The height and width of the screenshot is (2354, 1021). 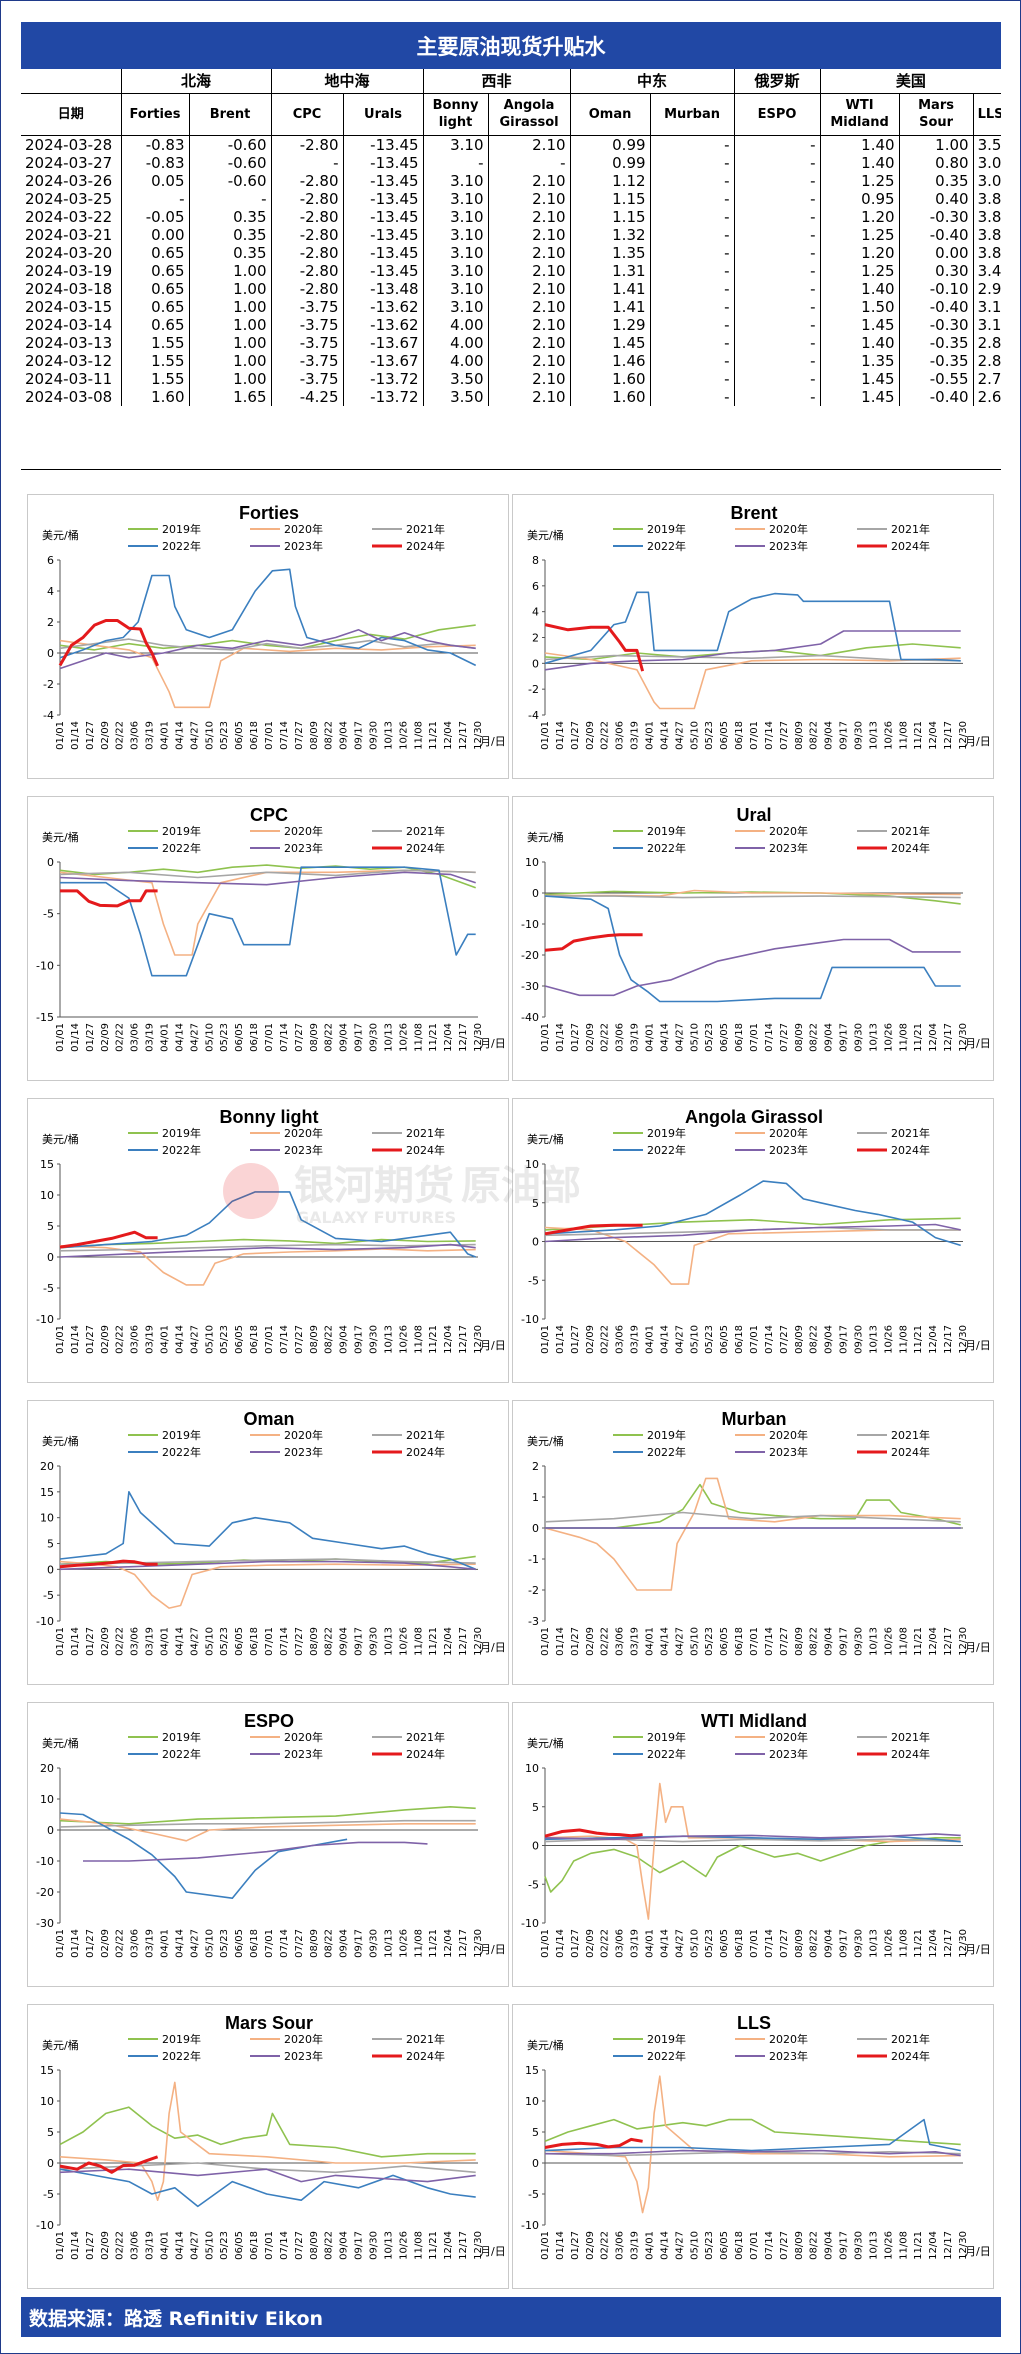 I want to click on table-cell-value: 3.00, so click(x=989, y=162).